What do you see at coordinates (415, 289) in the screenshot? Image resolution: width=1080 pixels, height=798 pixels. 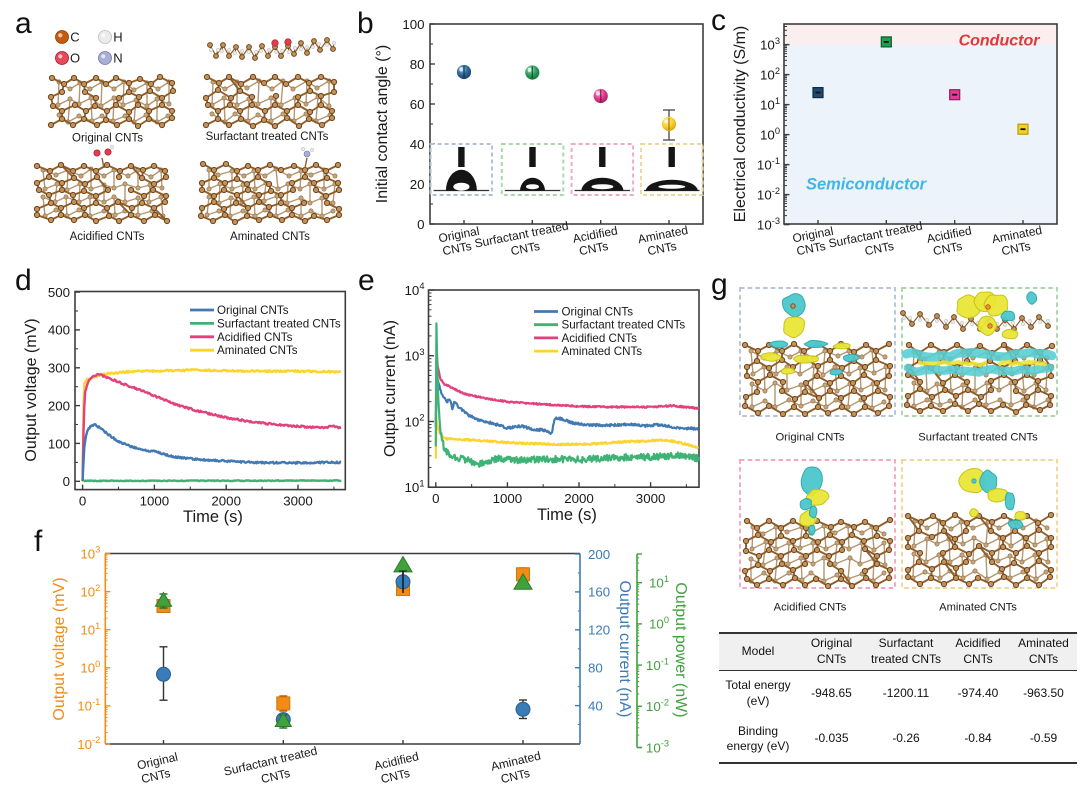 I see `svg-text: 104` at bounding box center [415, 289].